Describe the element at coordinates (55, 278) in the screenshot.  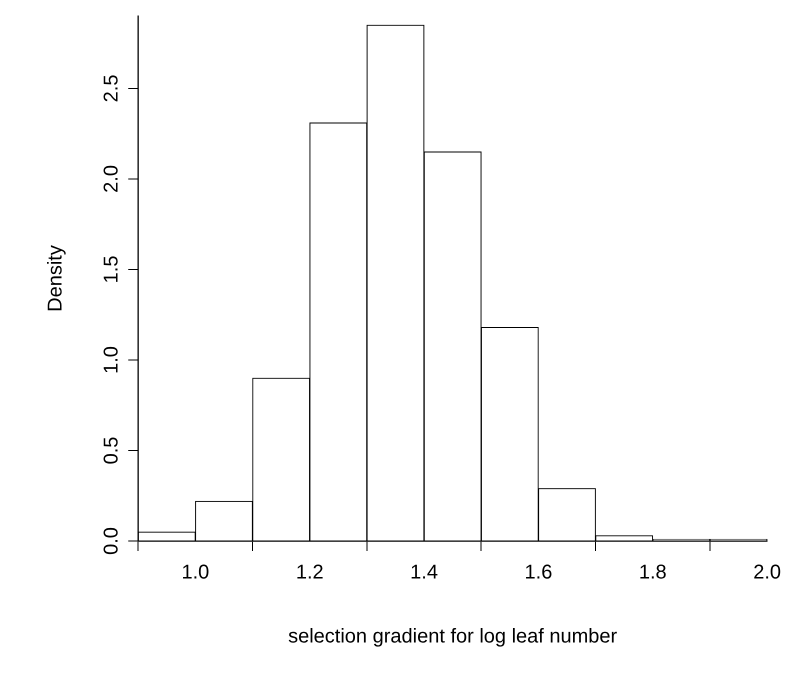
I see `y-axis-title: Density` at that location.